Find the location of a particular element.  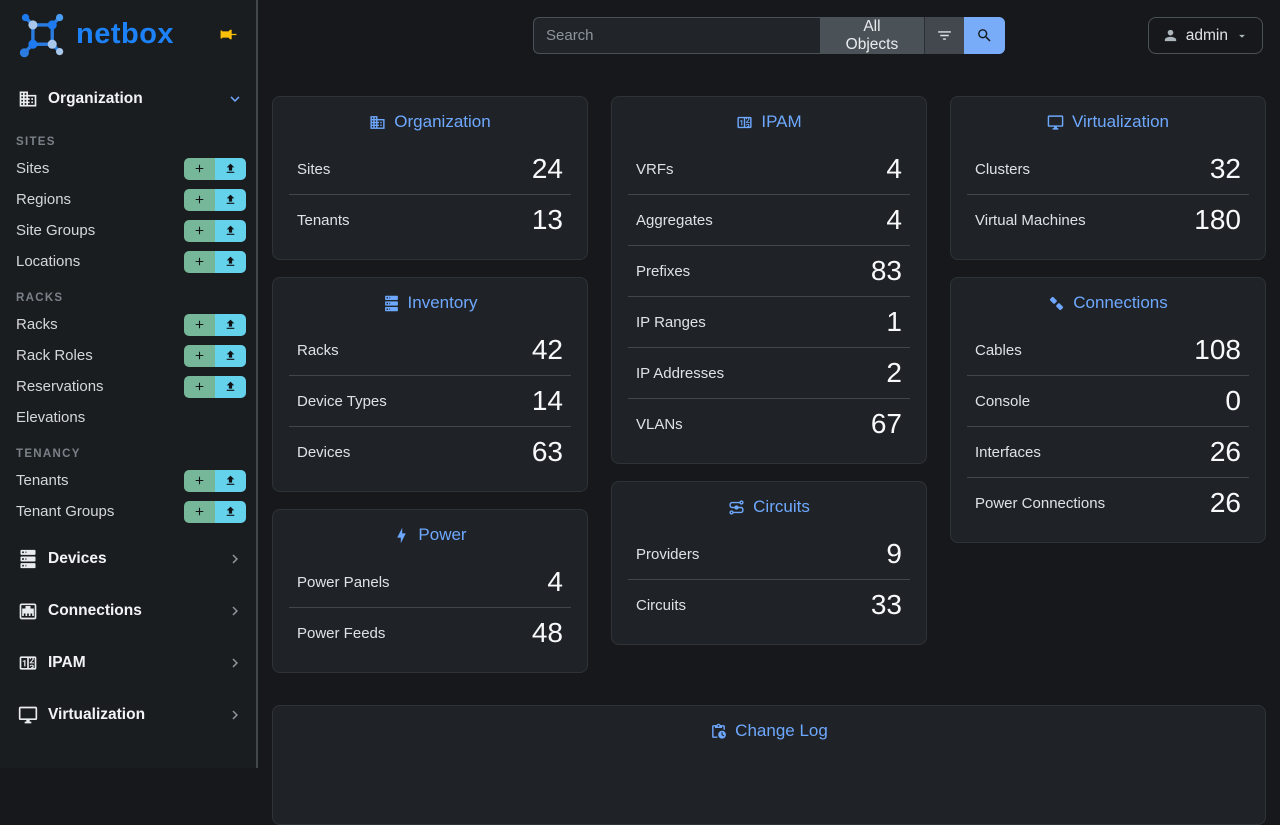

stat-row: Virtual Machines 180 is located at coordinates (1108, 219).